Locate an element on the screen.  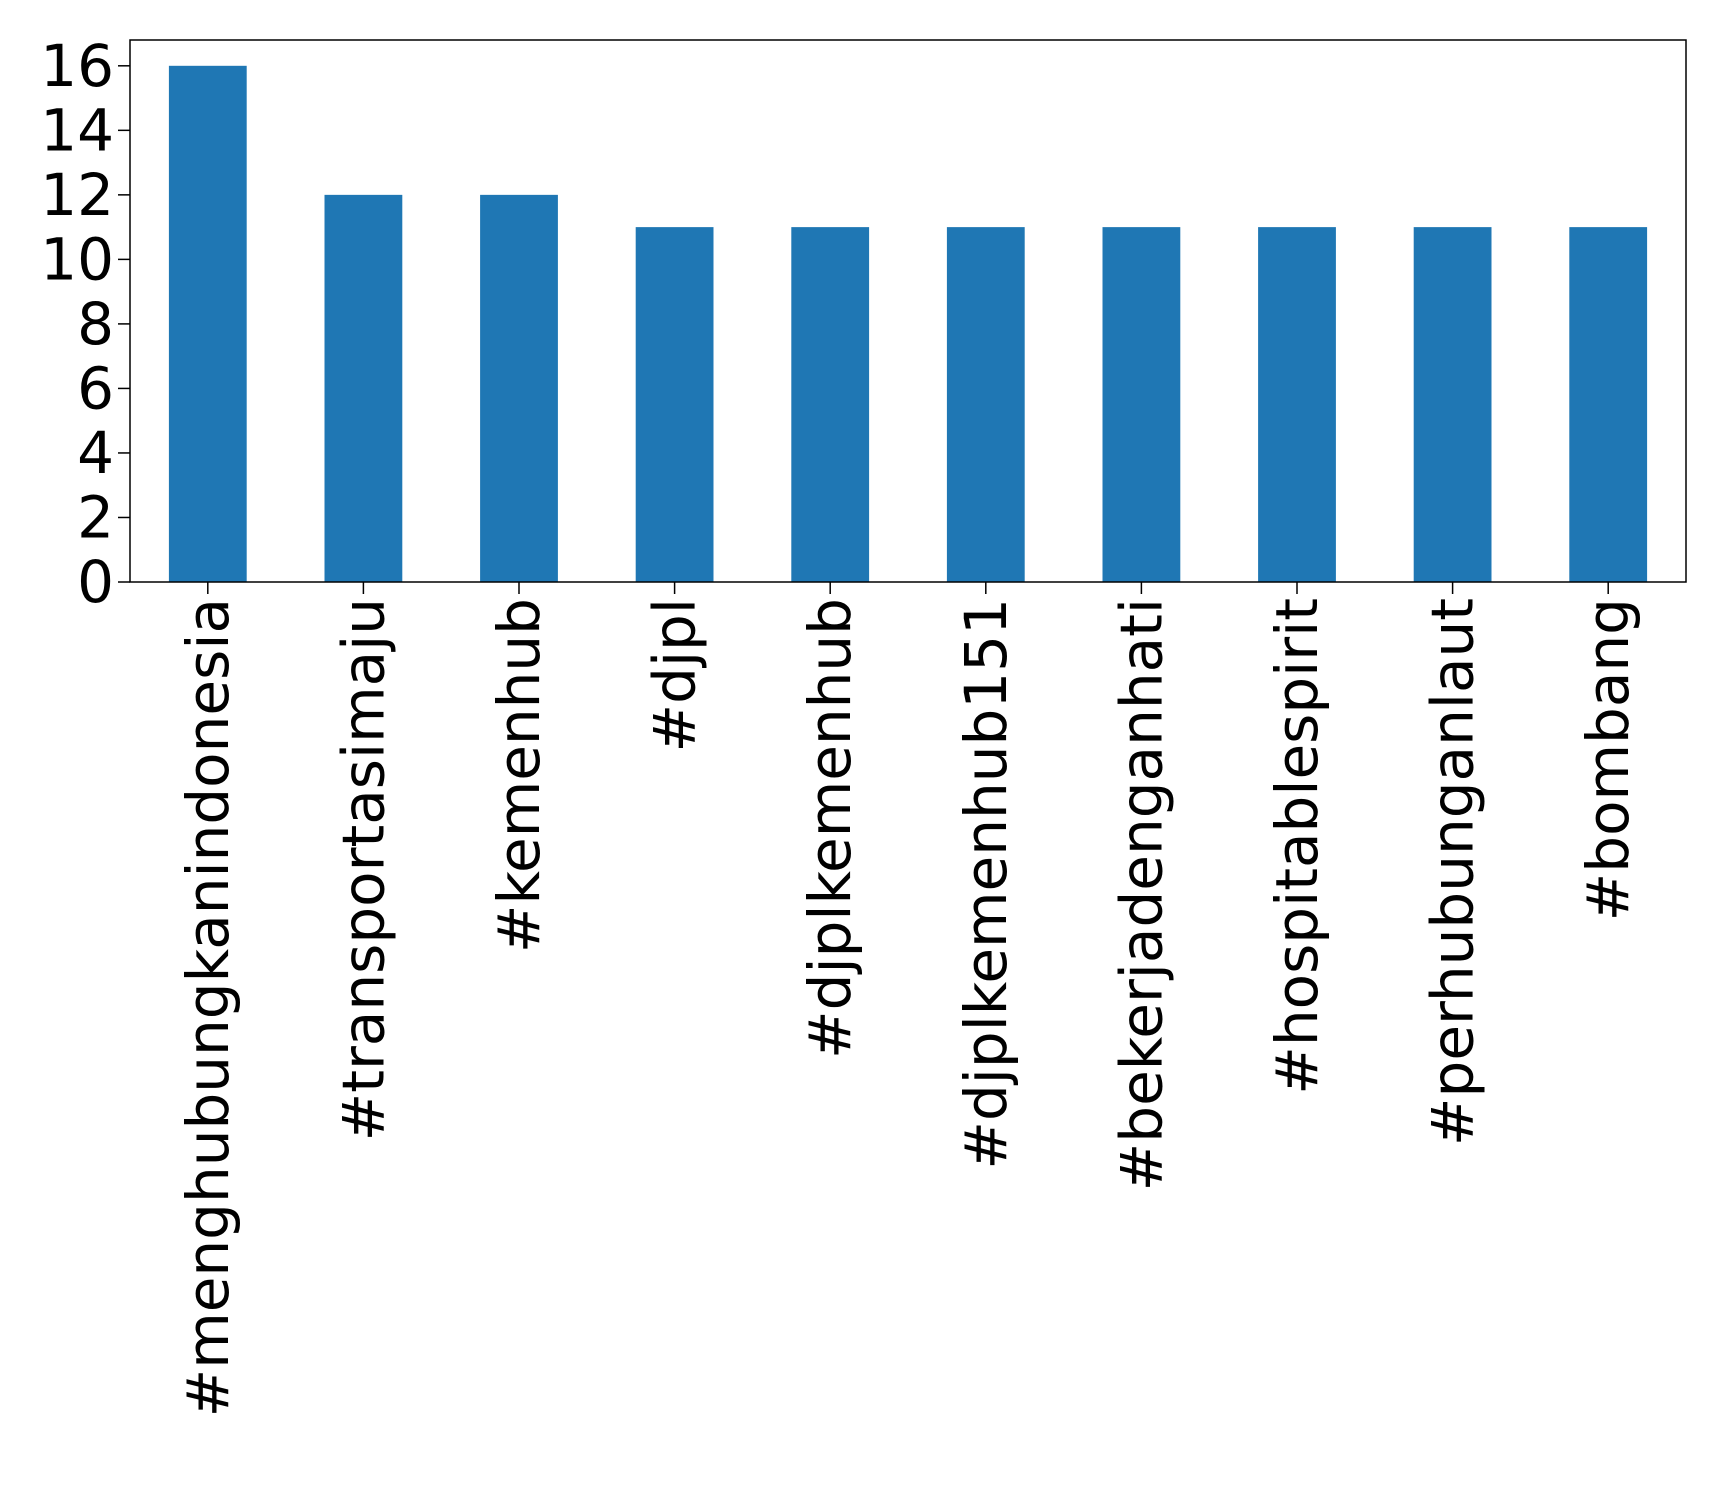
x-tick-label: #djpl is located at coordinates (675, 675).